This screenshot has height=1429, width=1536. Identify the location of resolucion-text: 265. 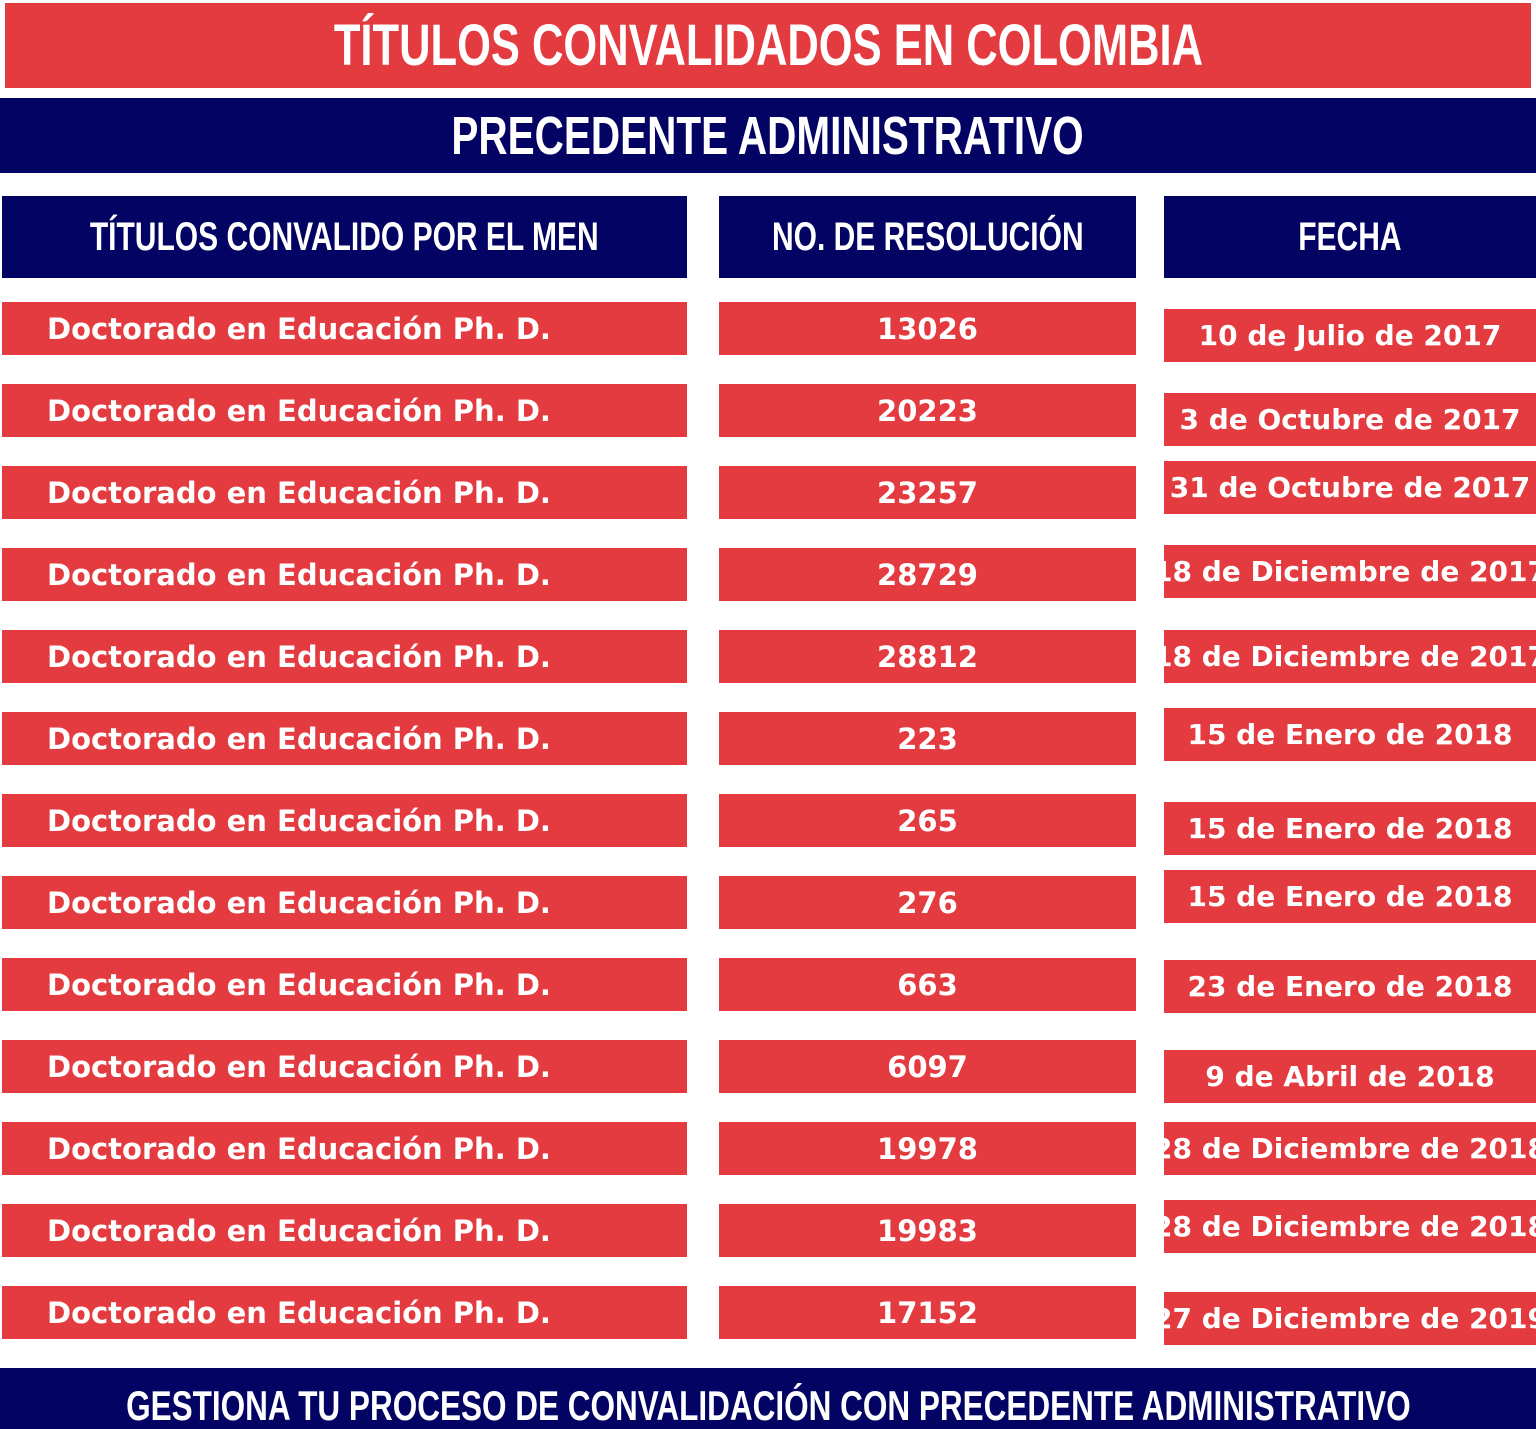
(927, 820).